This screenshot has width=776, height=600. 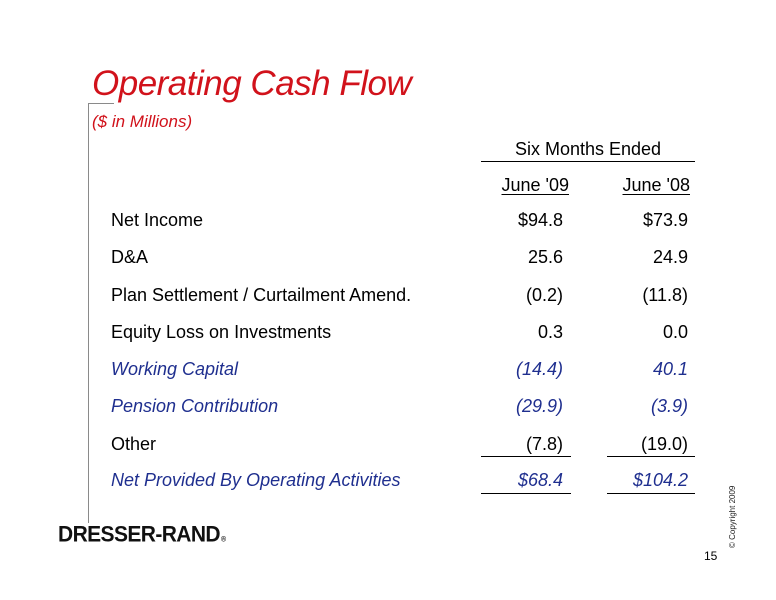 I want to click on value-june-09: (29.9), so click(x=539, y=406).